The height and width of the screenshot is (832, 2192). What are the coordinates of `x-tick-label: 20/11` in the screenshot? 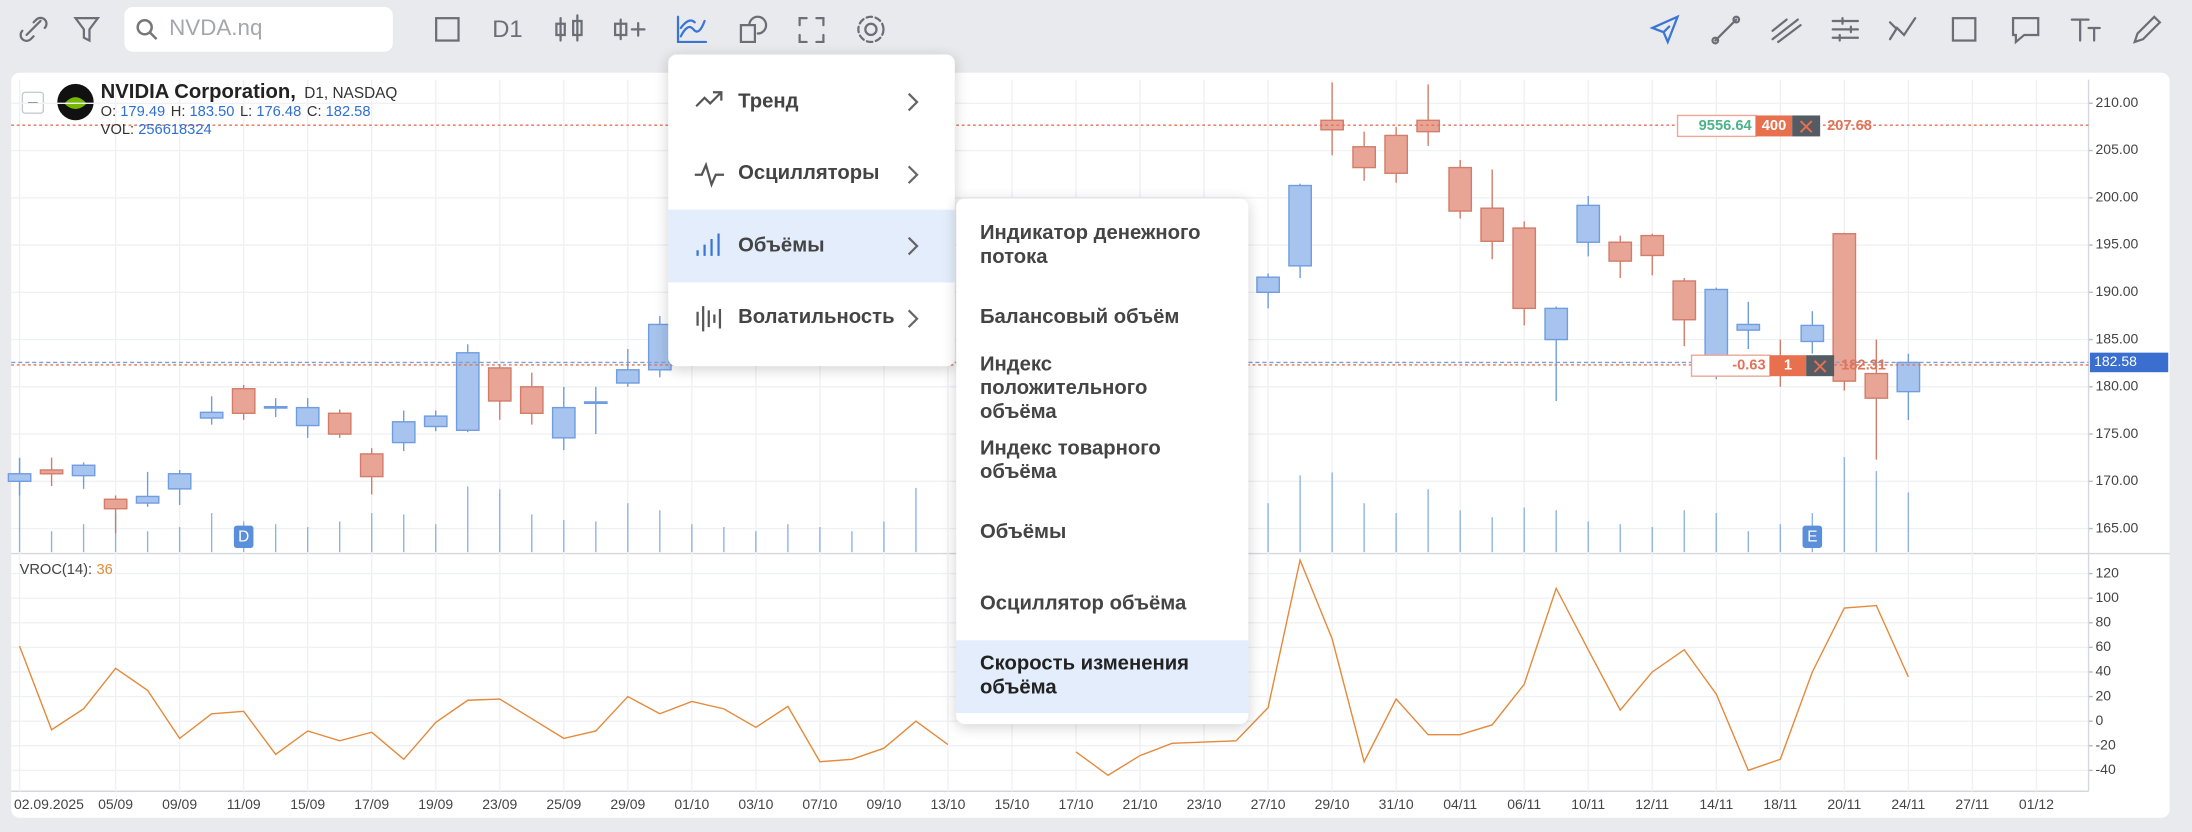 It's located at (1844, 804).